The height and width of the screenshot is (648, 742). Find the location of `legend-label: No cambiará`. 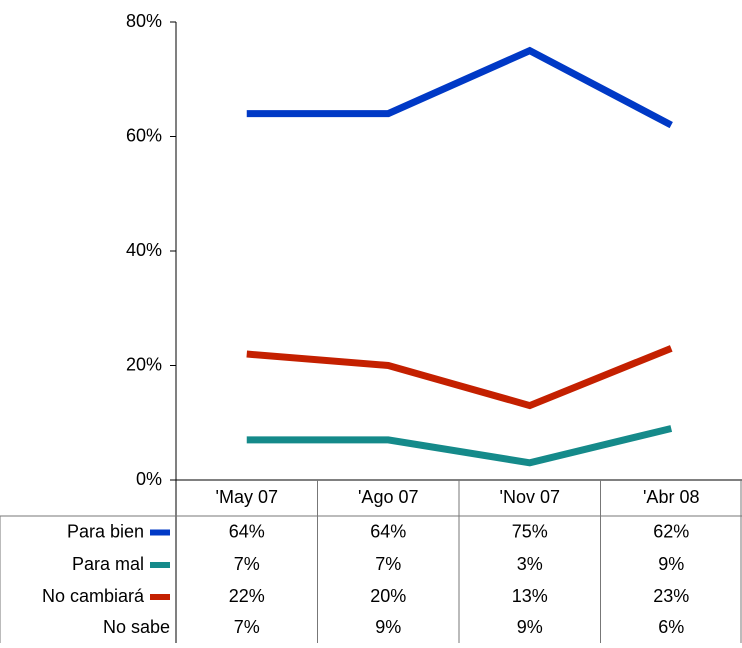

legend-label: No cambiará is located at coordinates (93, 596).